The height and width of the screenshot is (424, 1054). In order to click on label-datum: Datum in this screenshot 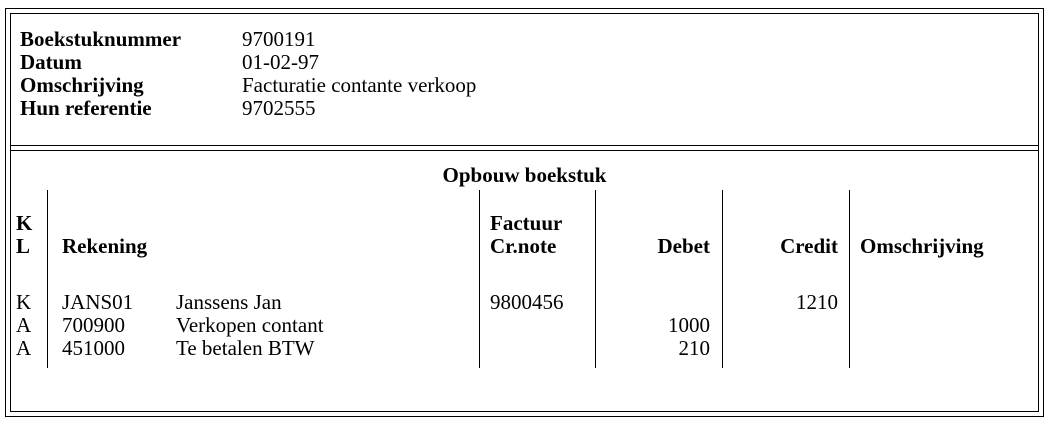, I will do `click(51, 62)`.